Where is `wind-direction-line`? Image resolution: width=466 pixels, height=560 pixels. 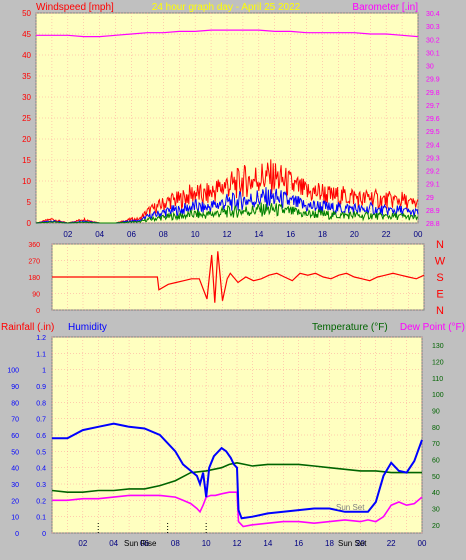 wind-direction-line is located at coordinates (238, 277).